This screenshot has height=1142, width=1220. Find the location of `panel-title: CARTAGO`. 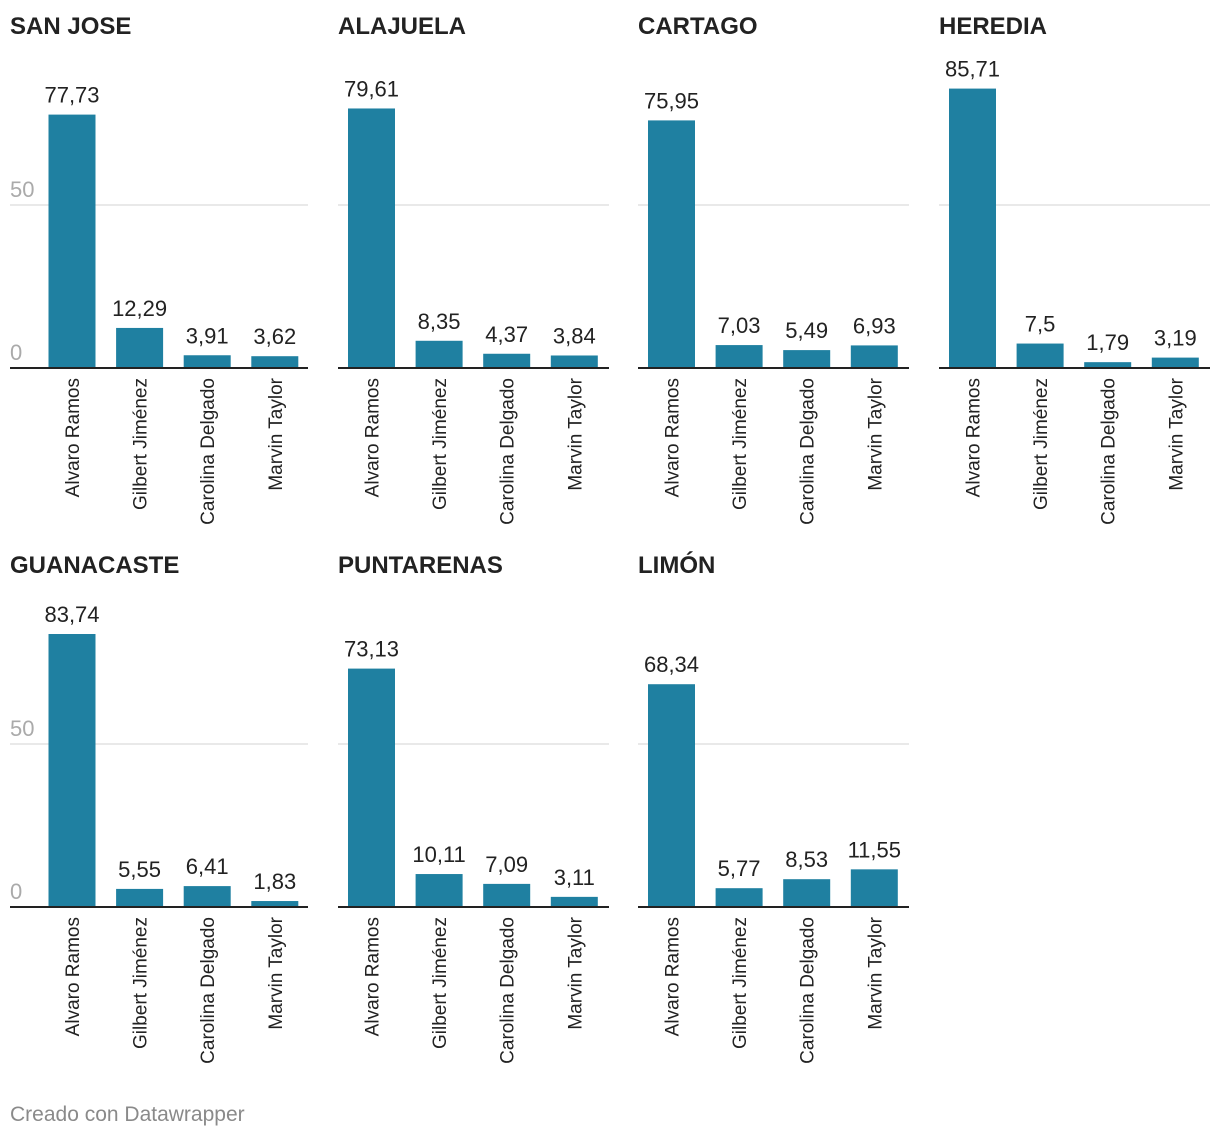

panel-title: CARTAGO is located at coordinates (698, 26).